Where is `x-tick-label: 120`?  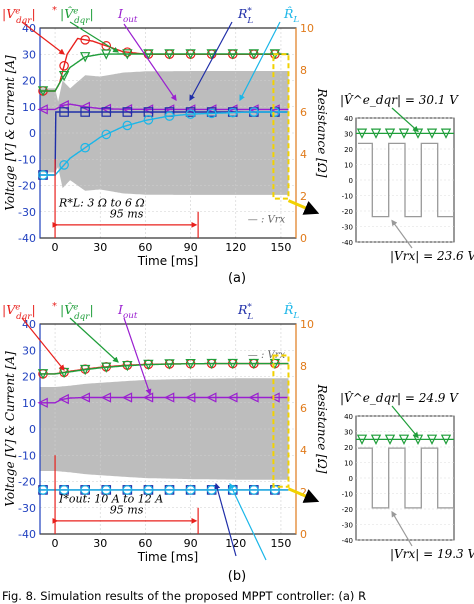 x-tick-label: 120 is located at coordinates (235, 543).